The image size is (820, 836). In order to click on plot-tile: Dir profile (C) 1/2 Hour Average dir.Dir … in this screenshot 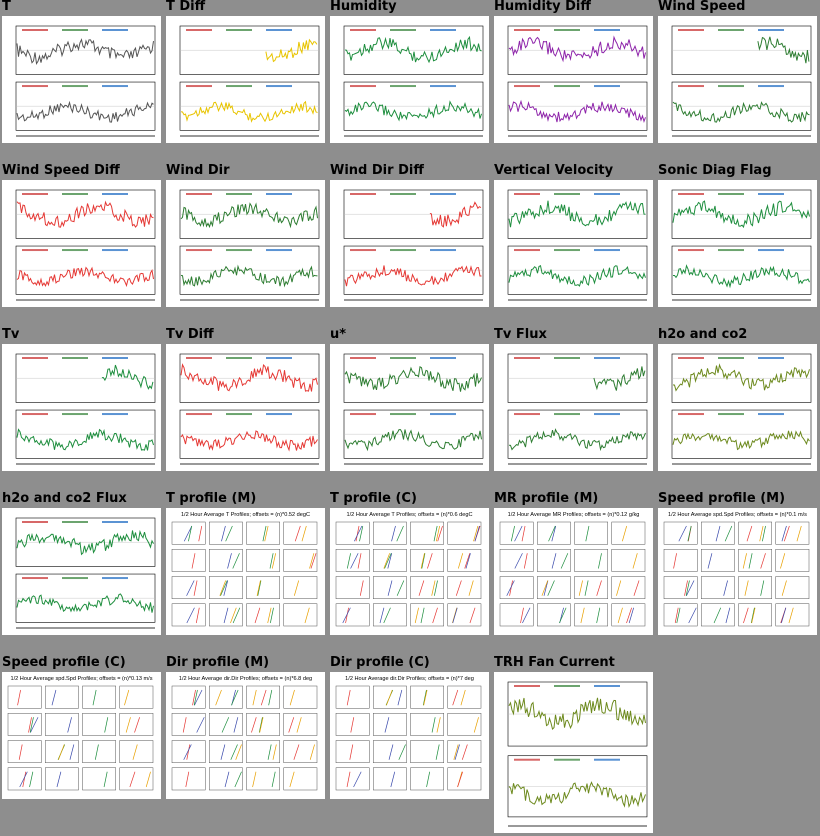, I will do `click(410, 737)`.